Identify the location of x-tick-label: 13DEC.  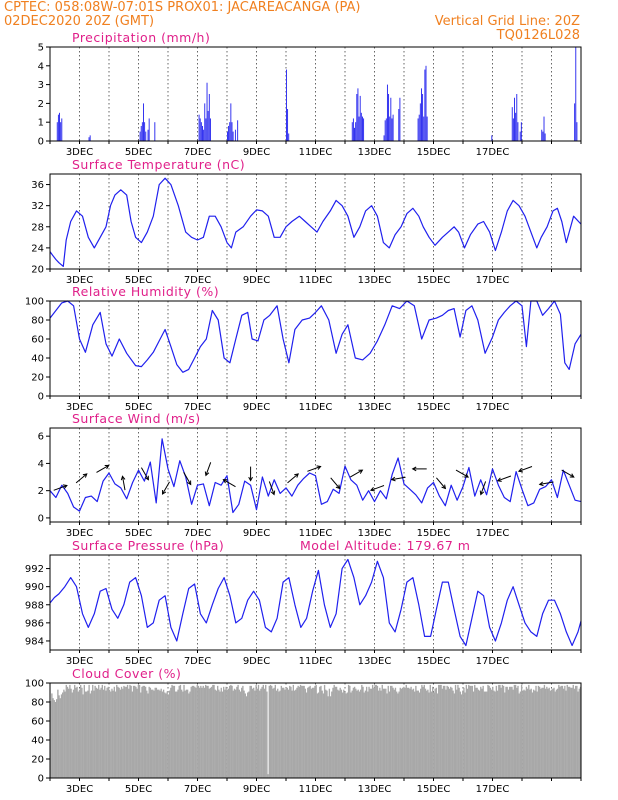
(375, 407).